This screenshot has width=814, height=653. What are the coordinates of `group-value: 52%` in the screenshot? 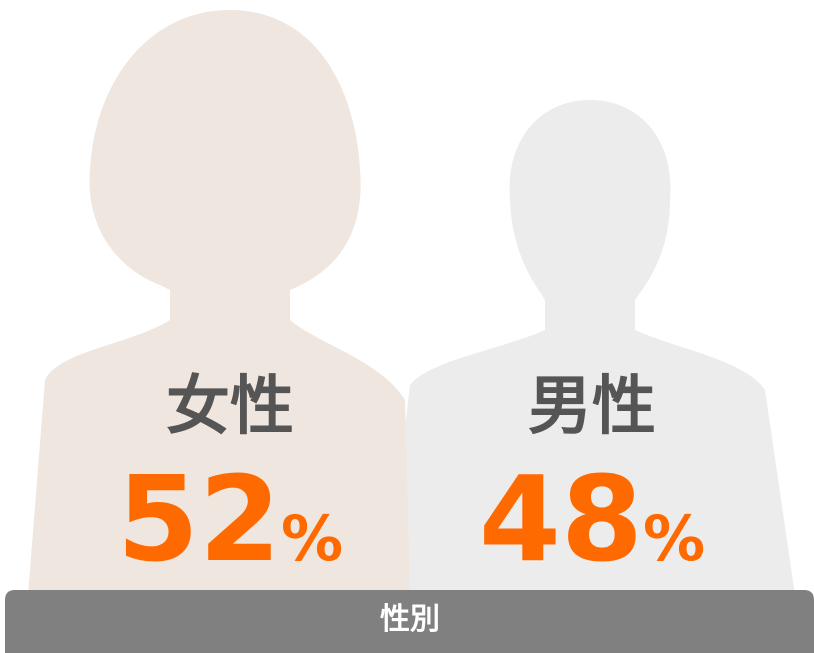 It's located at (230, 519).